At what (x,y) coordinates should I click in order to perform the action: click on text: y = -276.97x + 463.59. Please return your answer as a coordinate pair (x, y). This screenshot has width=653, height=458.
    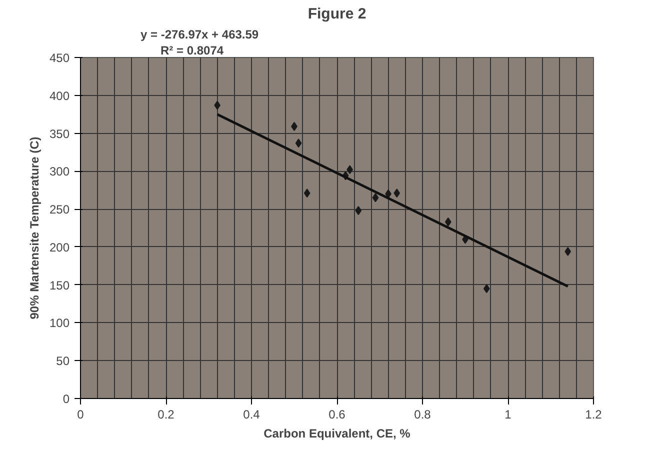
    Looking at the image, I should click on (199, 35).